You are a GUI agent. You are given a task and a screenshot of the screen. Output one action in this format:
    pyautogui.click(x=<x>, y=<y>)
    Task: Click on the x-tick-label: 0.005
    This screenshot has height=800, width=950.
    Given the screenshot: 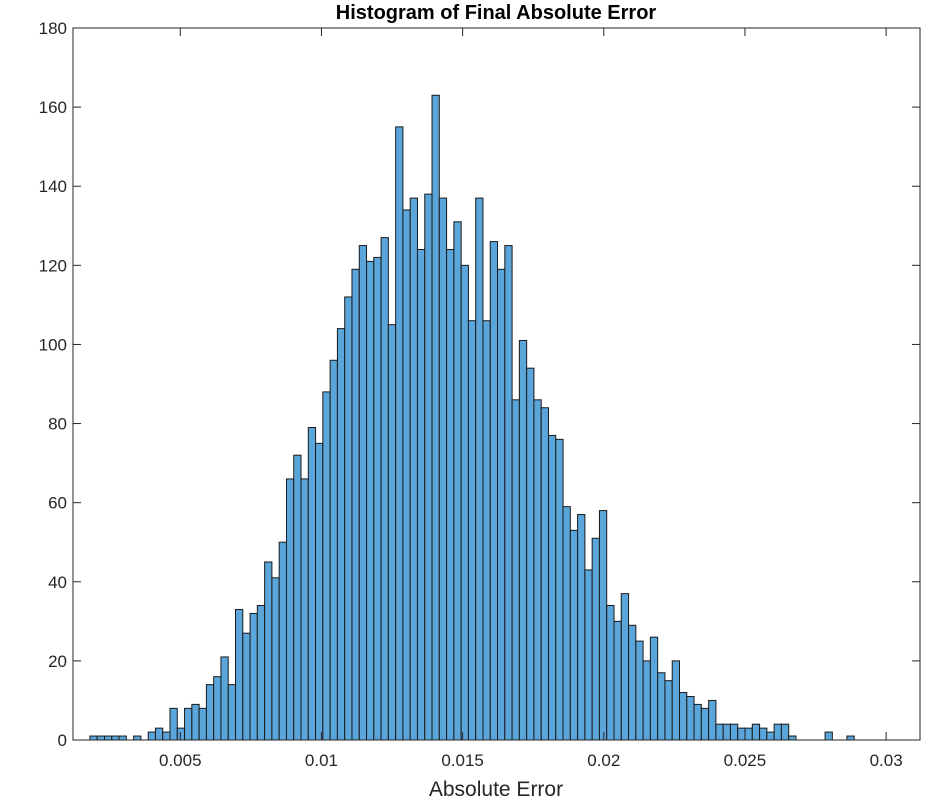 What is the action you would take?
    pyautogui.click(x=180, y=760)
    